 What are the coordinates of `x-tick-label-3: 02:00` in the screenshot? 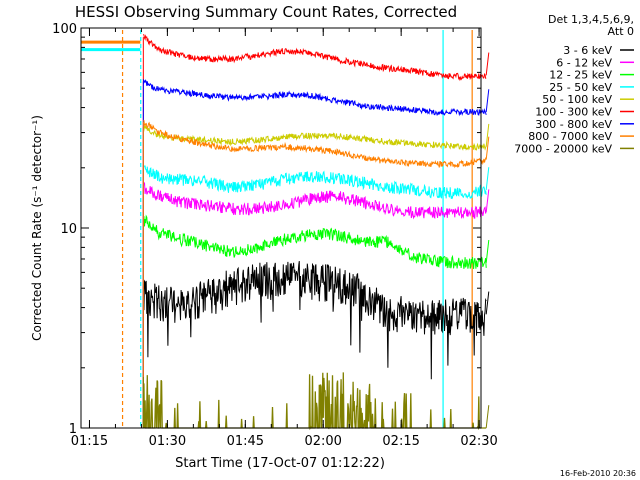 It's located at (322, 441).